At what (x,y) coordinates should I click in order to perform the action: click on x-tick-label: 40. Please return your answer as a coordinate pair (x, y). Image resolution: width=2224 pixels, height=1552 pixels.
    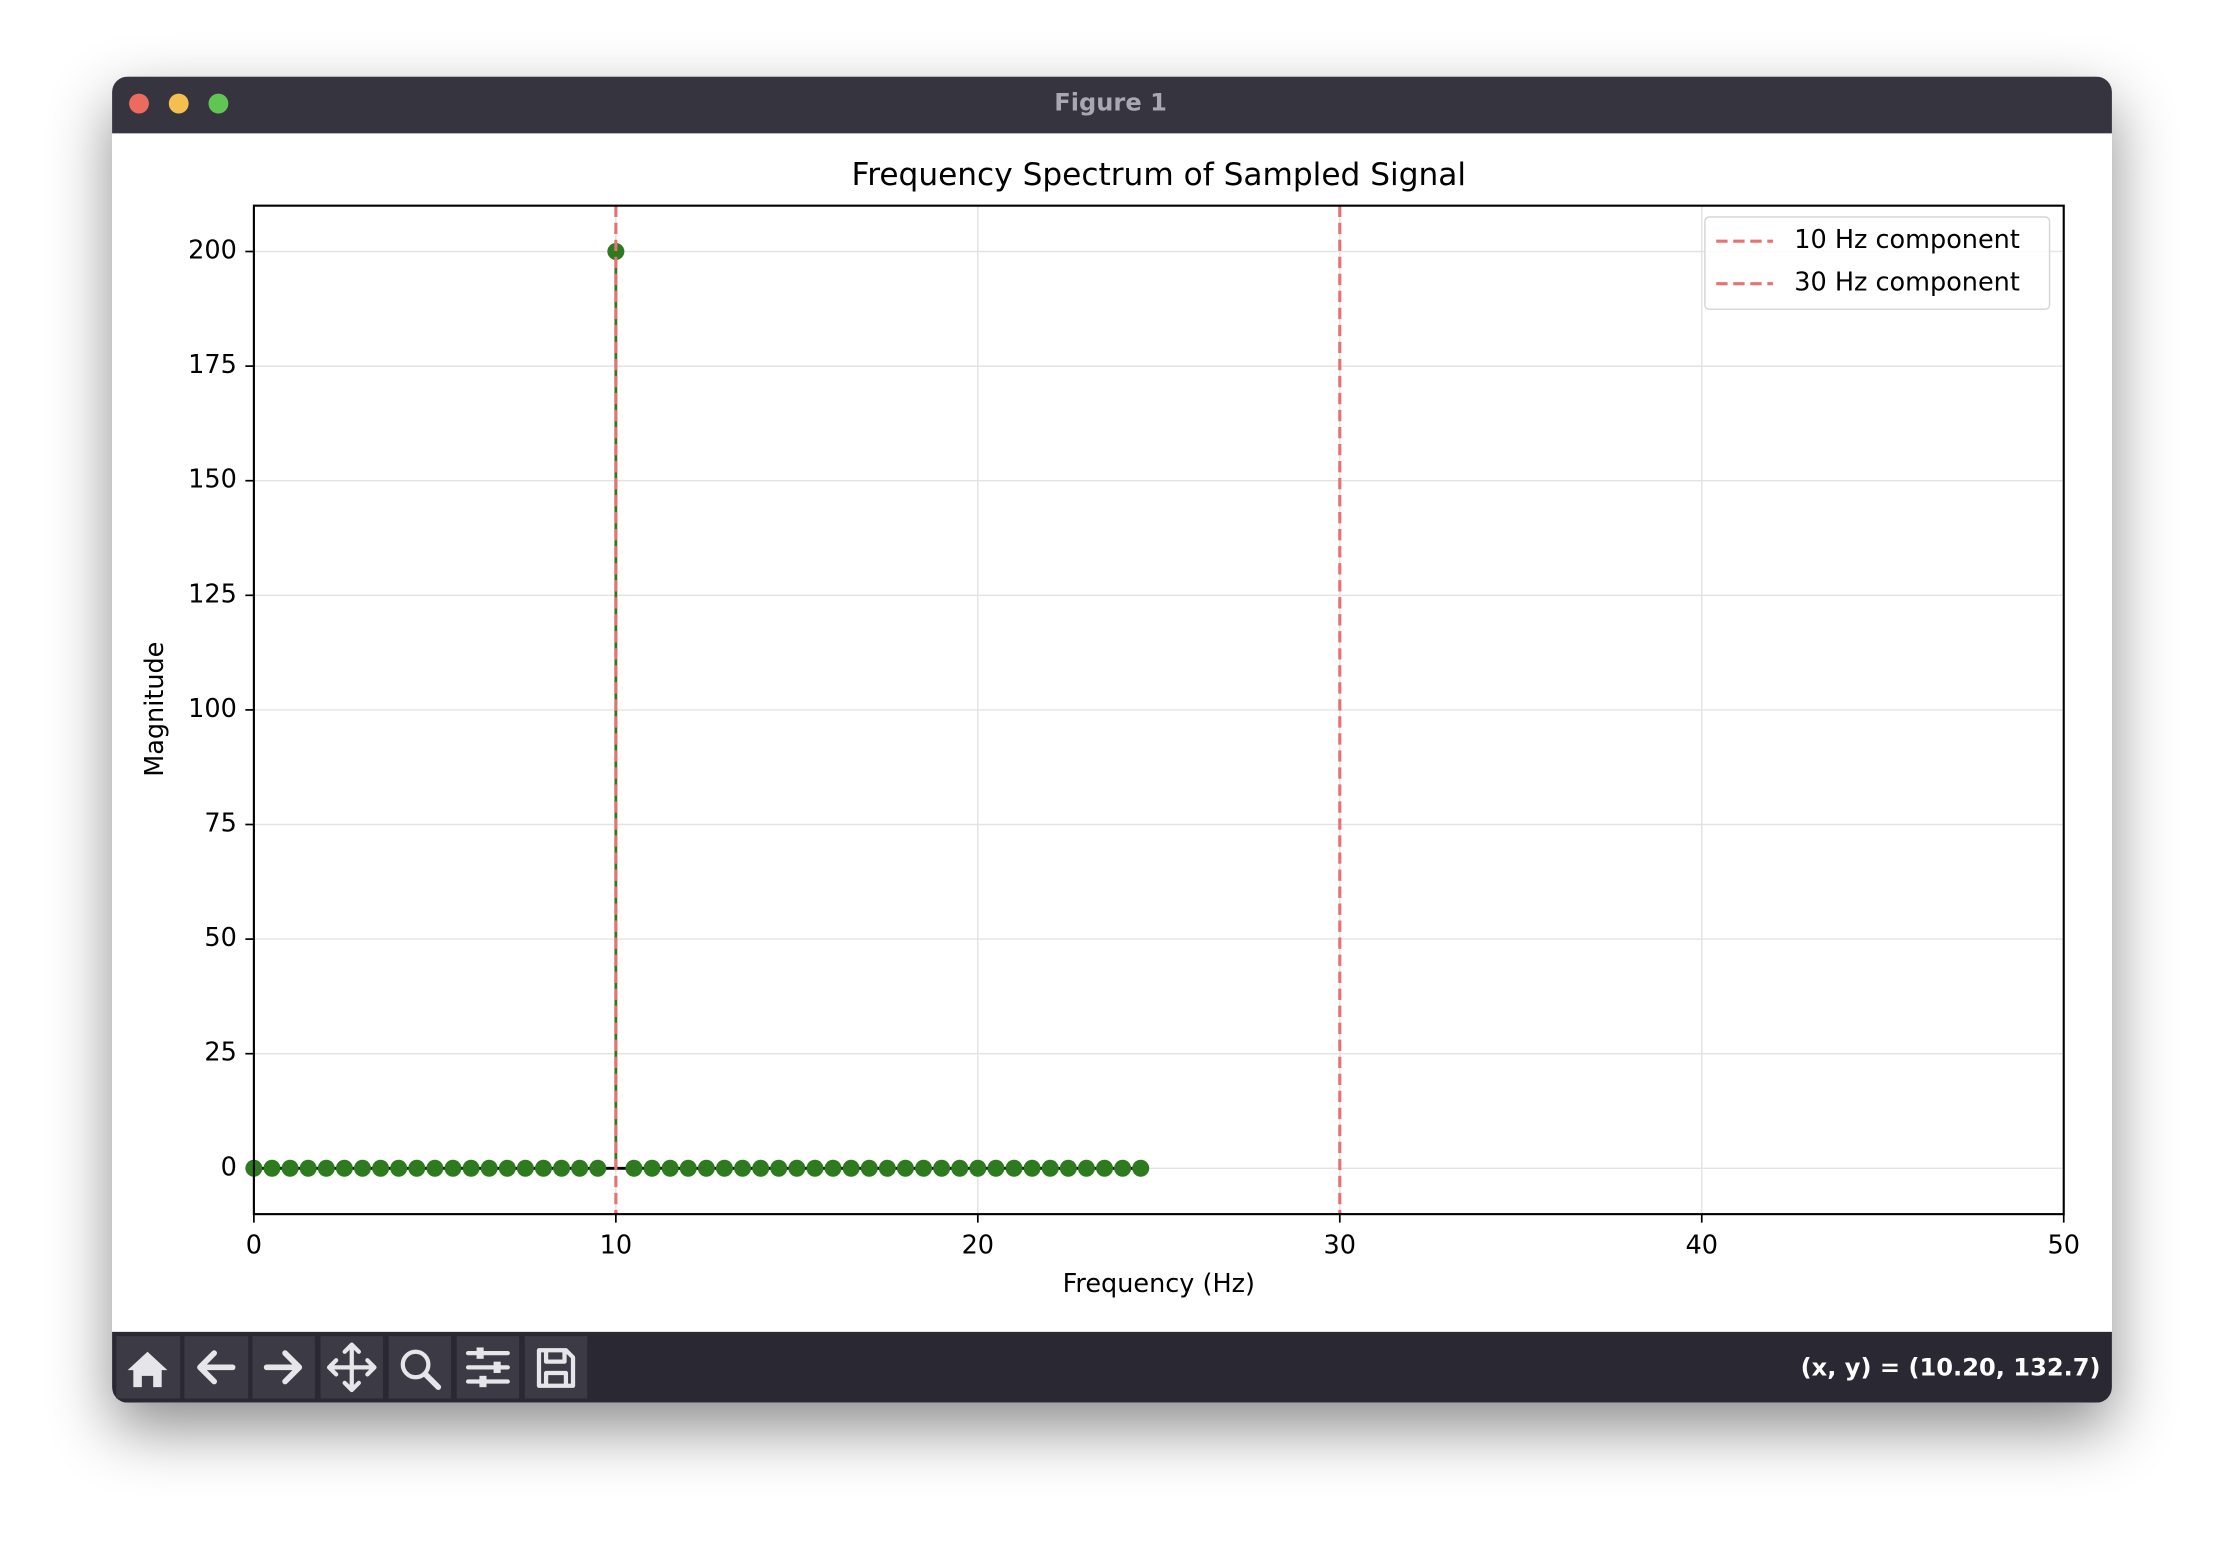
    Looking at the image, I should click on (1702, 1246).